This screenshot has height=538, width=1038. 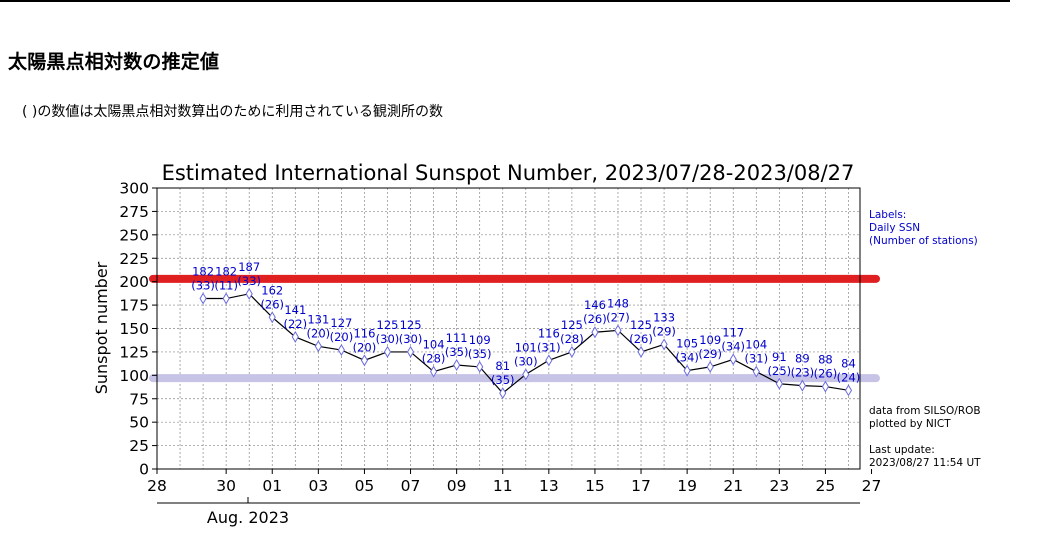 What do you see at coordinates (756, 345) in the screenshot?
I see `data-label-ssn: 104` at bounding box center [756, 345].